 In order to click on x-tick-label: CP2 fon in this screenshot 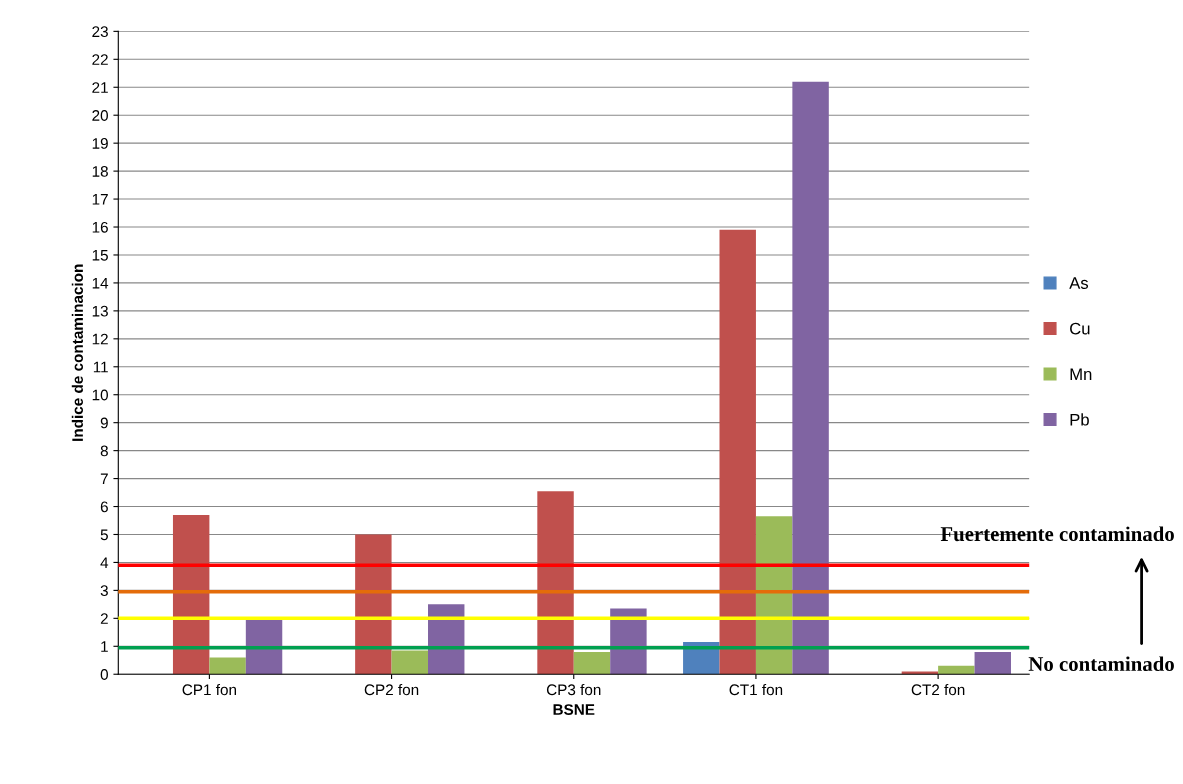, I will do `click(391, 689)`.